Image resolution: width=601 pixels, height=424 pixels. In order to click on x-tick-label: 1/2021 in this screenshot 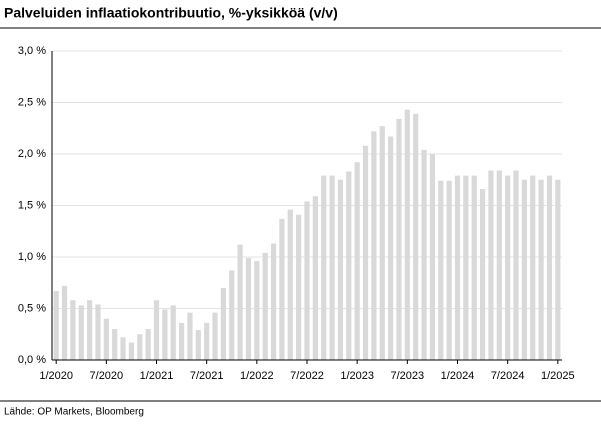, I will do `click(157, 376)`.